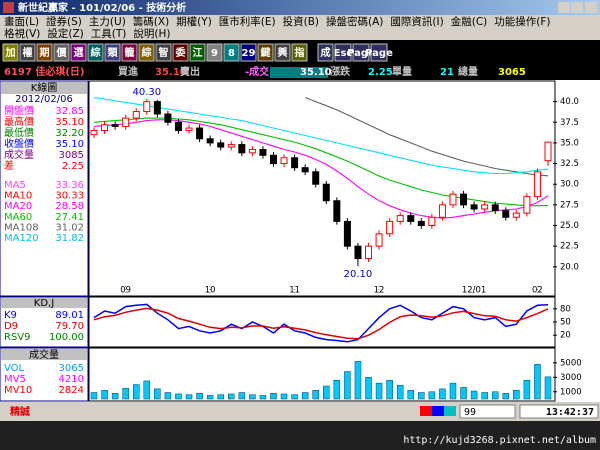 This screenshot has width=600, height=450. I want to click on toolbar-label: 加, so click(10, 52).